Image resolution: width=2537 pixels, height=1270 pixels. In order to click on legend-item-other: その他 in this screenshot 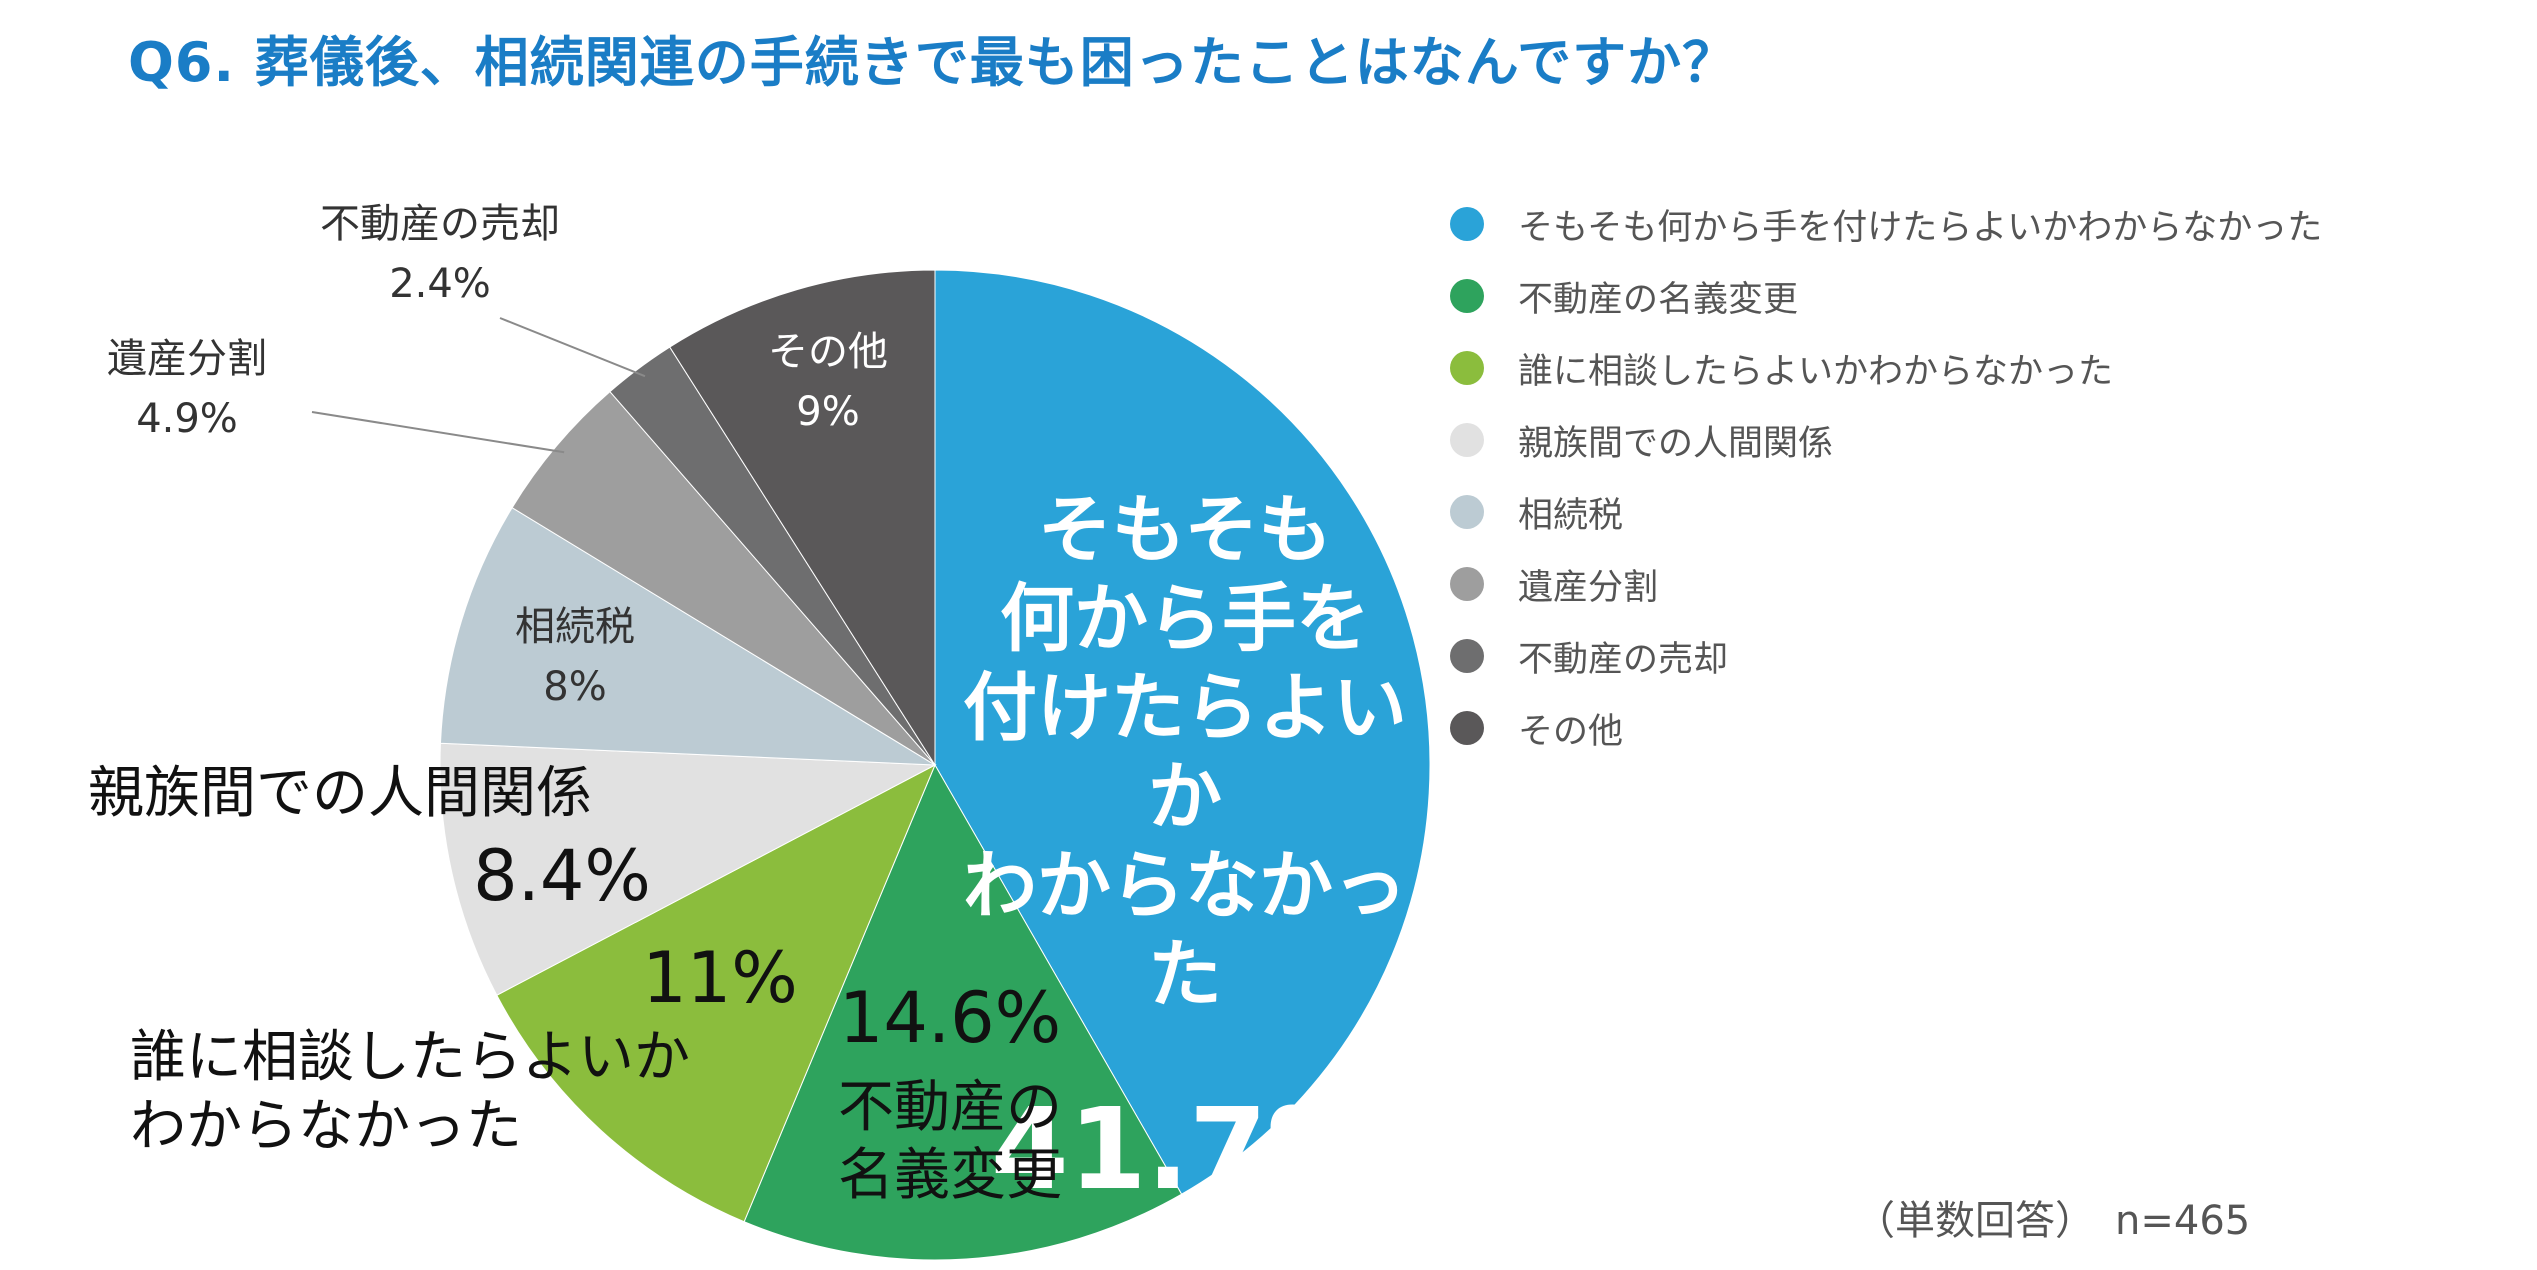, I will do `click(1980, 728)`.